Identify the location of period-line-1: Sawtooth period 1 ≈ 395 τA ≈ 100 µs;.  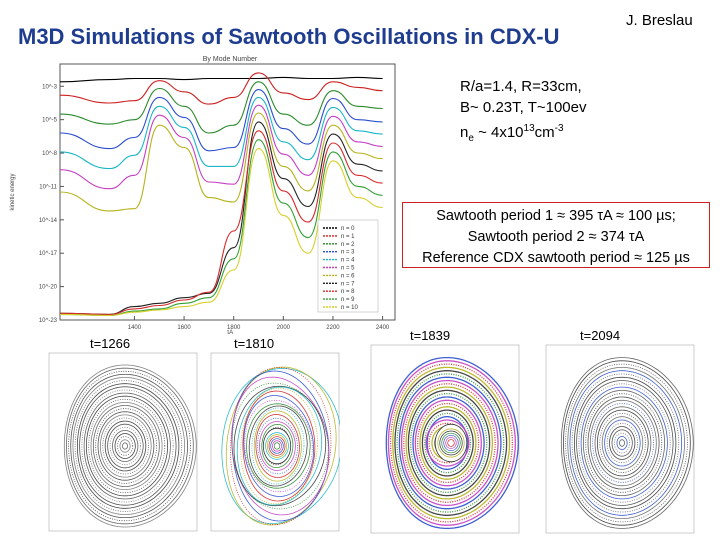
(556, 216).